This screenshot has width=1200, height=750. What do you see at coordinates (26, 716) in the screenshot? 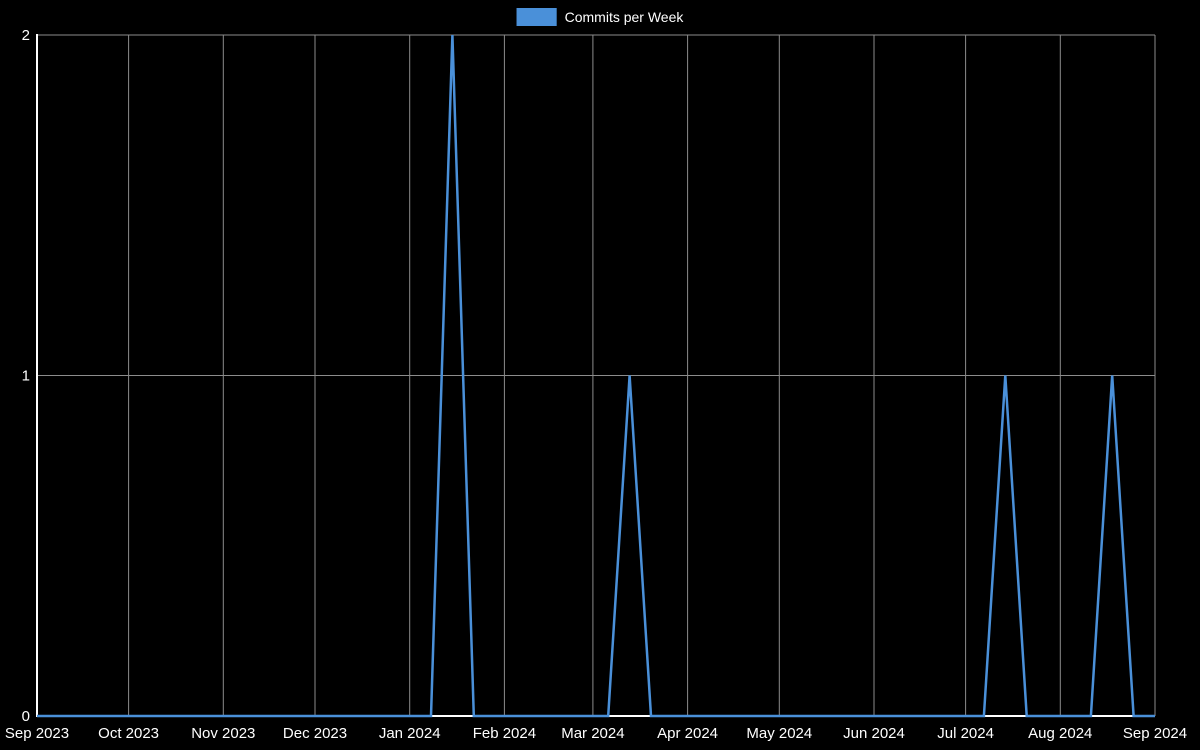
I see `y-tick-label: 0` at bounding box center [26, 716].